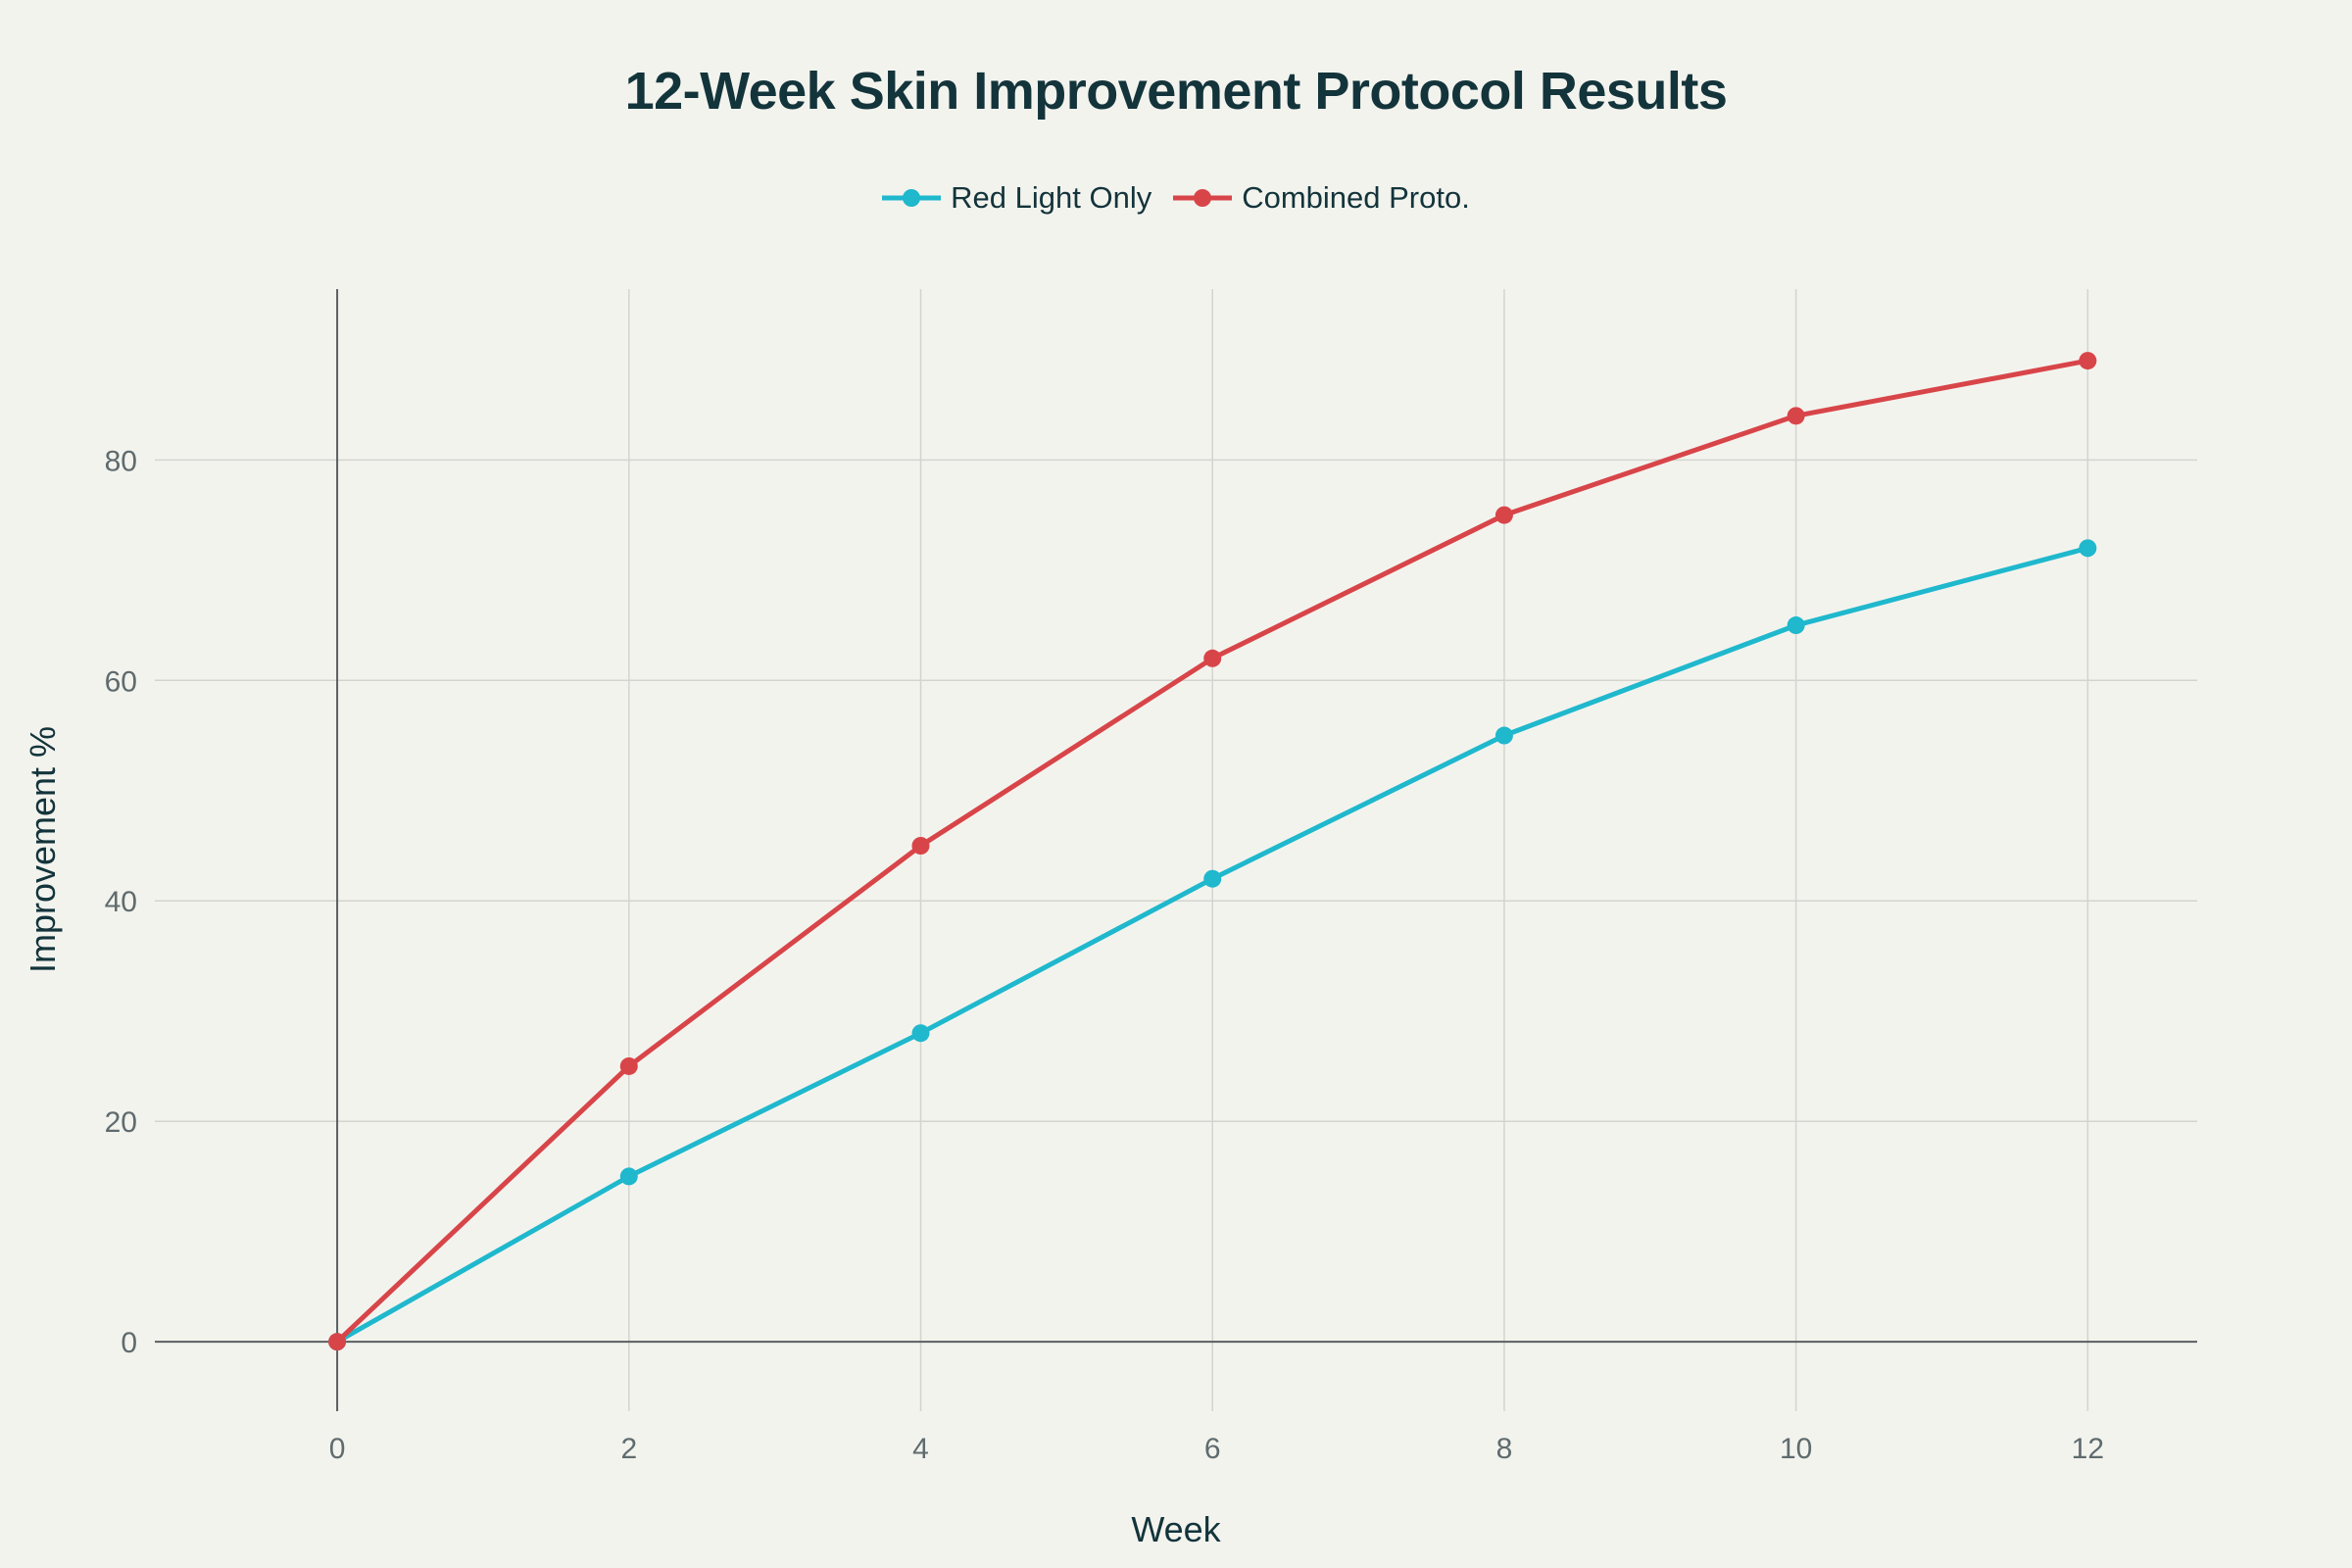  Describe the element at coordinates (1203, 198) in the screenshot. I see `legend-swatch-combined-proto` at that location.